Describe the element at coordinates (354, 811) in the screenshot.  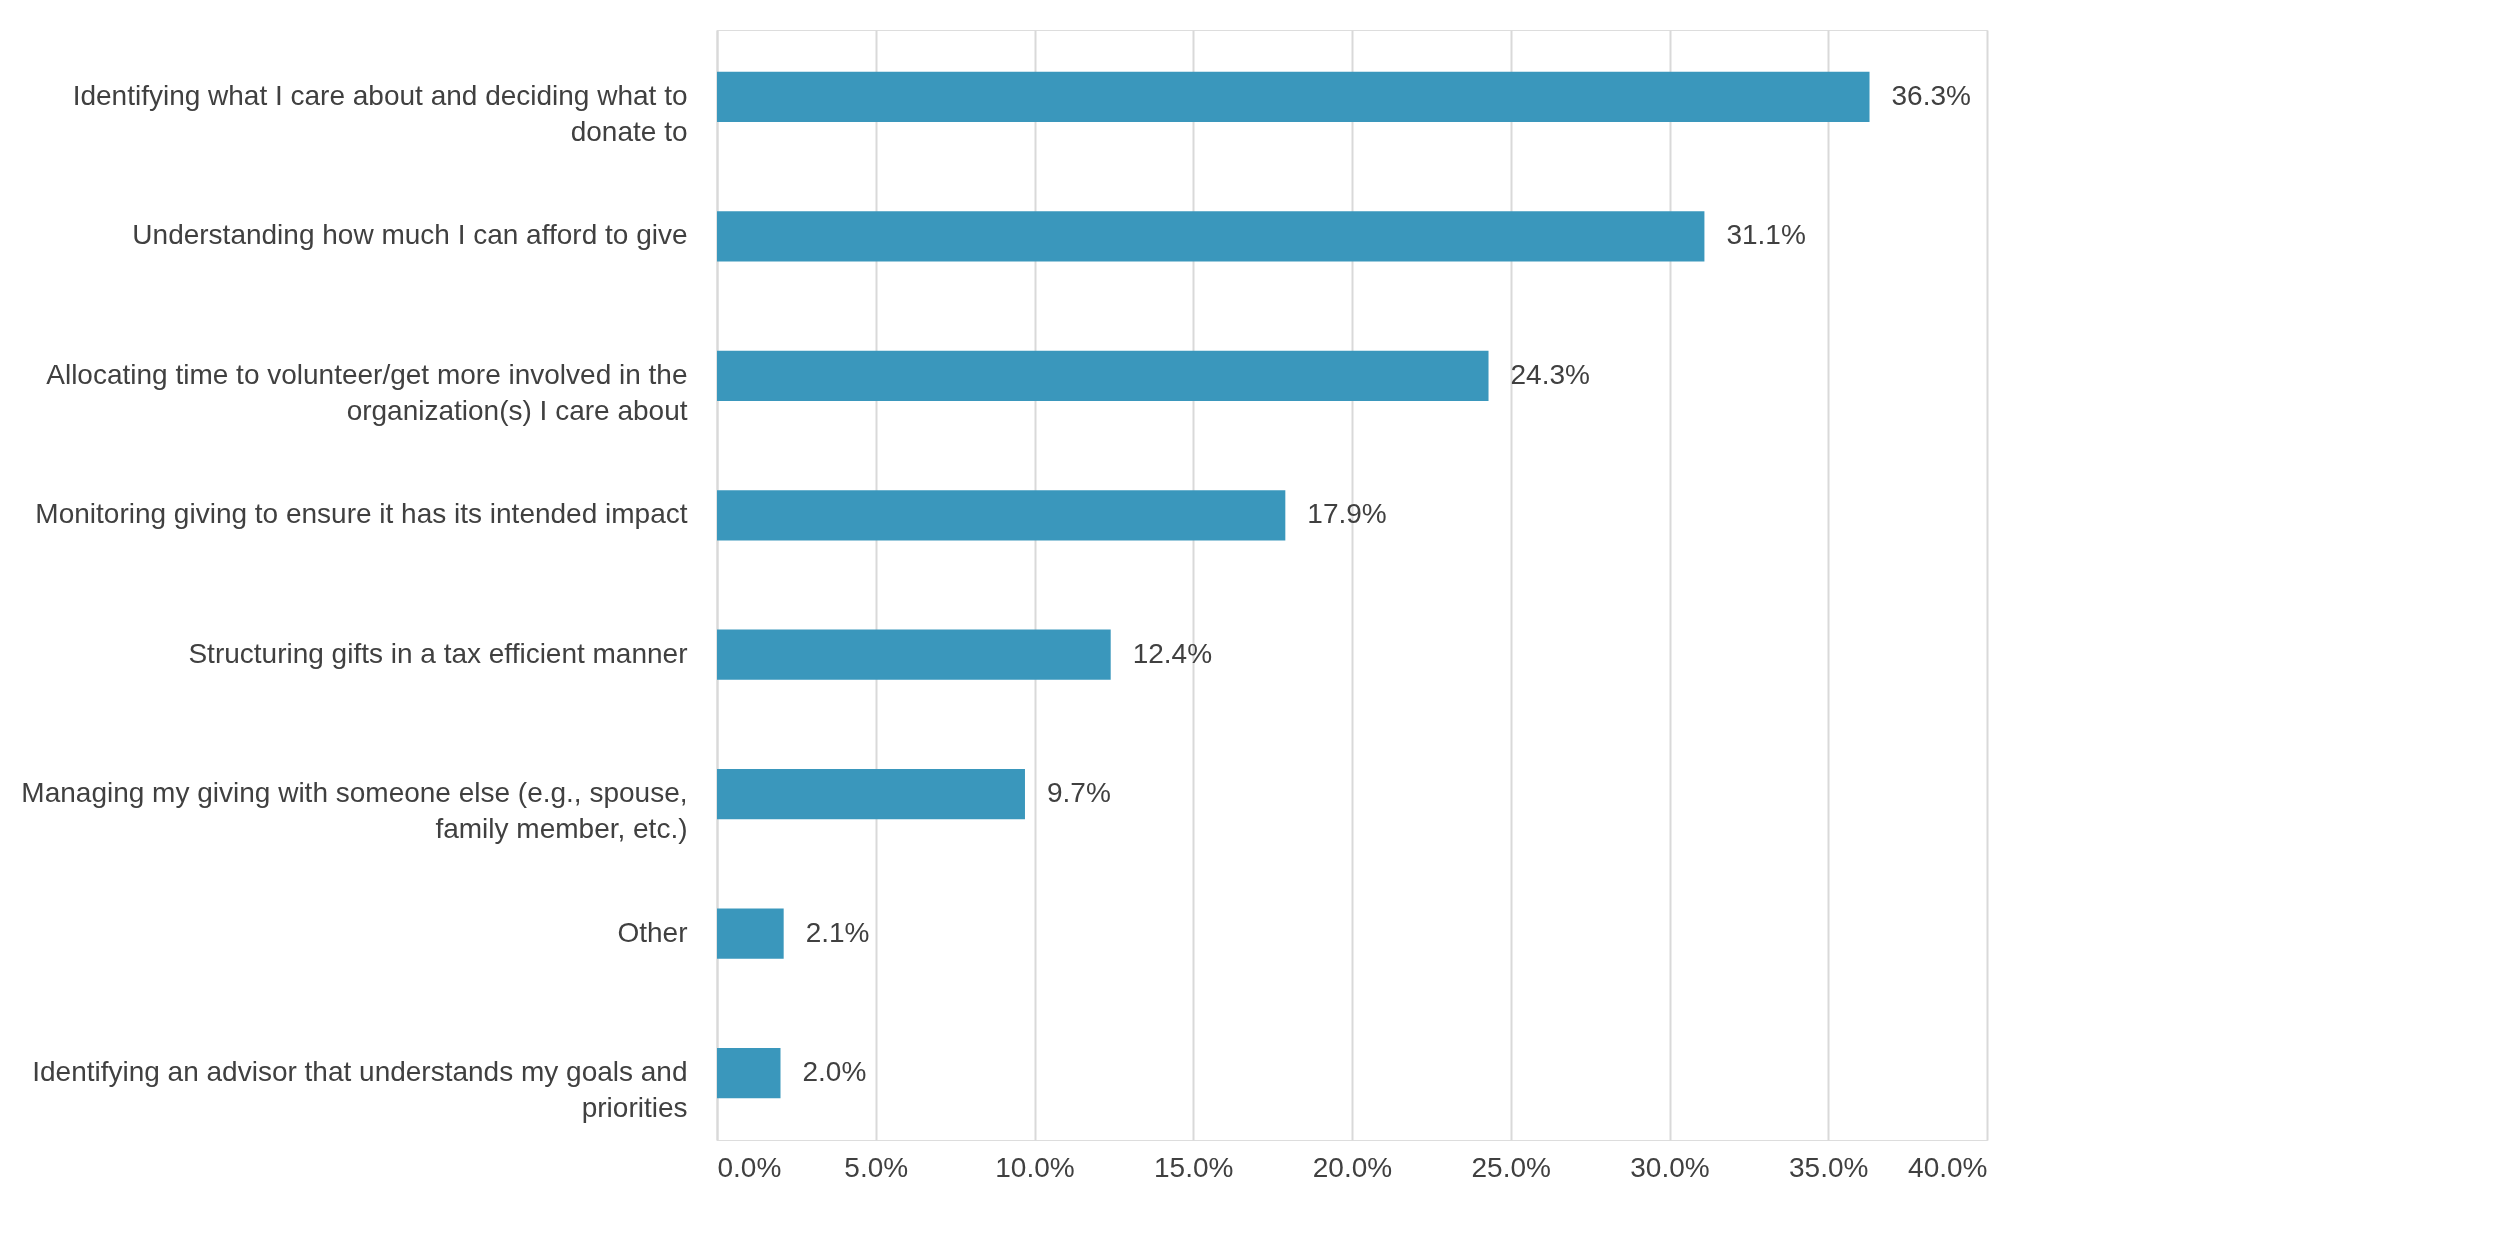
I see `y-tick-label: Managing my giving with someone else (e.g., spouse, family member, etc.)` at that location.